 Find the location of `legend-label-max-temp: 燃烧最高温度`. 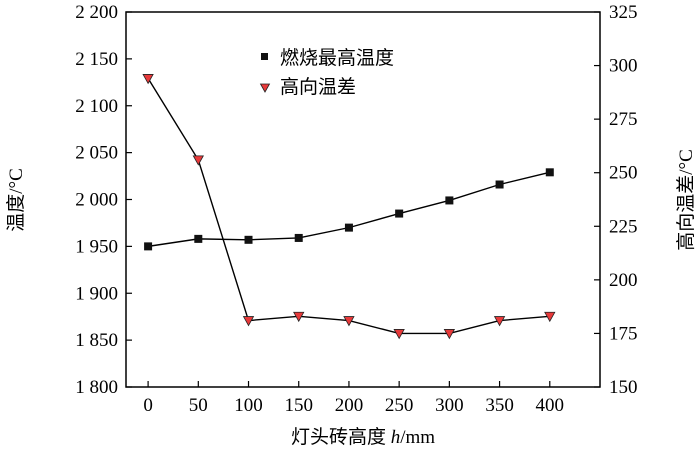

legend-label-max-temp: 燃烧最高温度 is located at coordinates (337, 58).